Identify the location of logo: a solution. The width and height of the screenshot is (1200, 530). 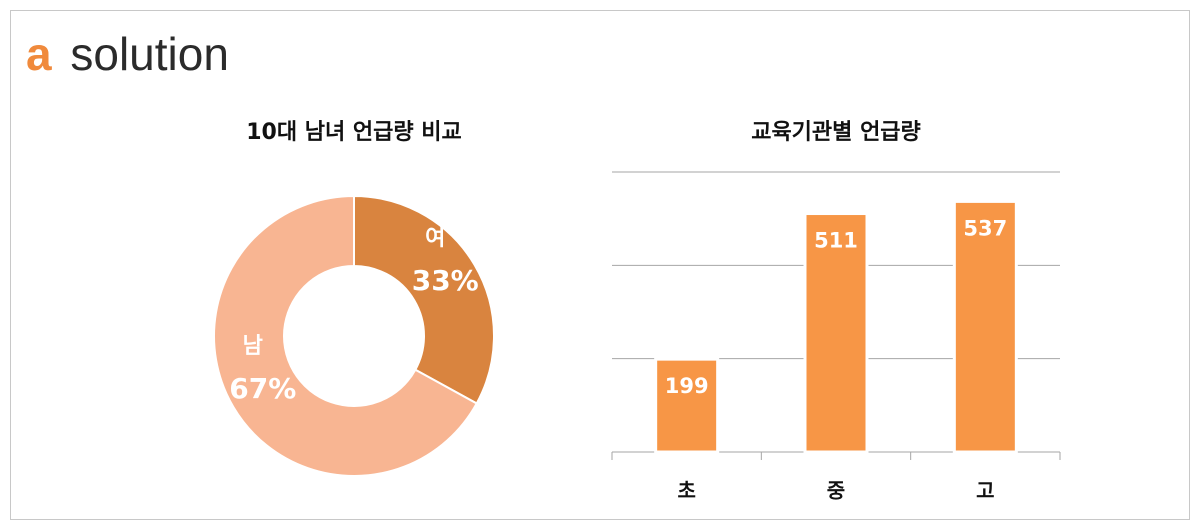
(127, 54).